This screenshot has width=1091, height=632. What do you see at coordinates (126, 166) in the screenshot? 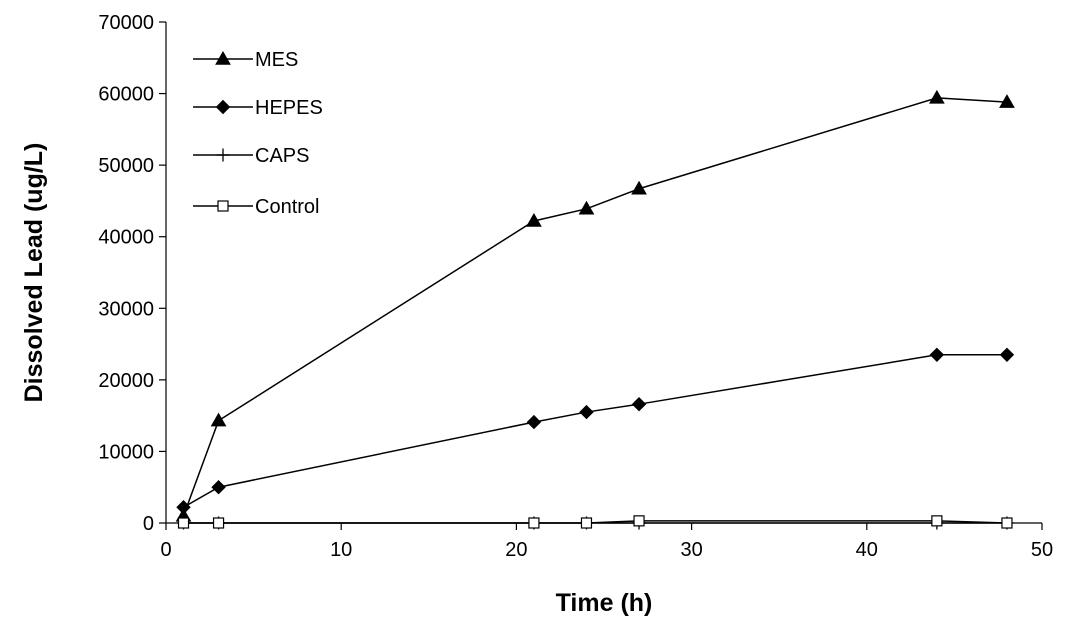
I see `y-tick-label: 50000` at bounding box center [126, 166].